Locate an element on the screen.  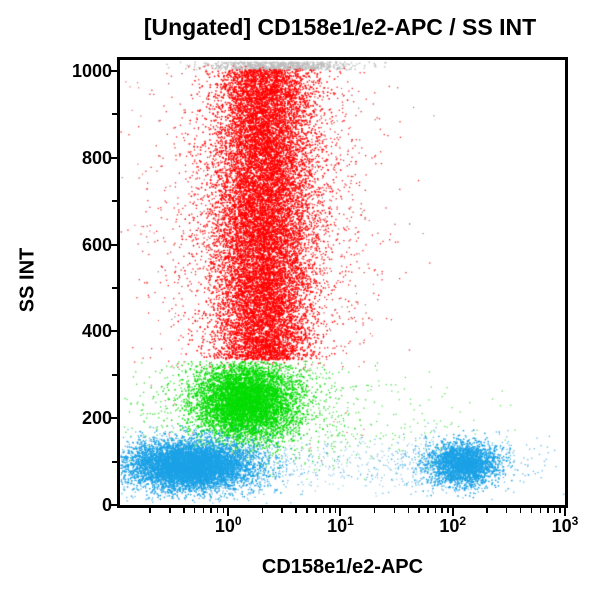
x-tick-label: 10³ is located at coordinates (565, 525).